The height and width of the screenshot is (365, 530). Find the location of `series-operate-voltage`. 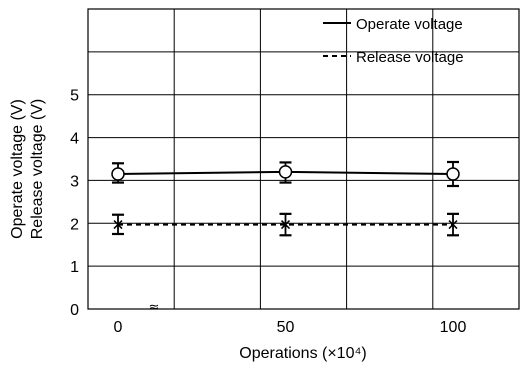

series-operate-voltage is located at coordinates (285, 174).